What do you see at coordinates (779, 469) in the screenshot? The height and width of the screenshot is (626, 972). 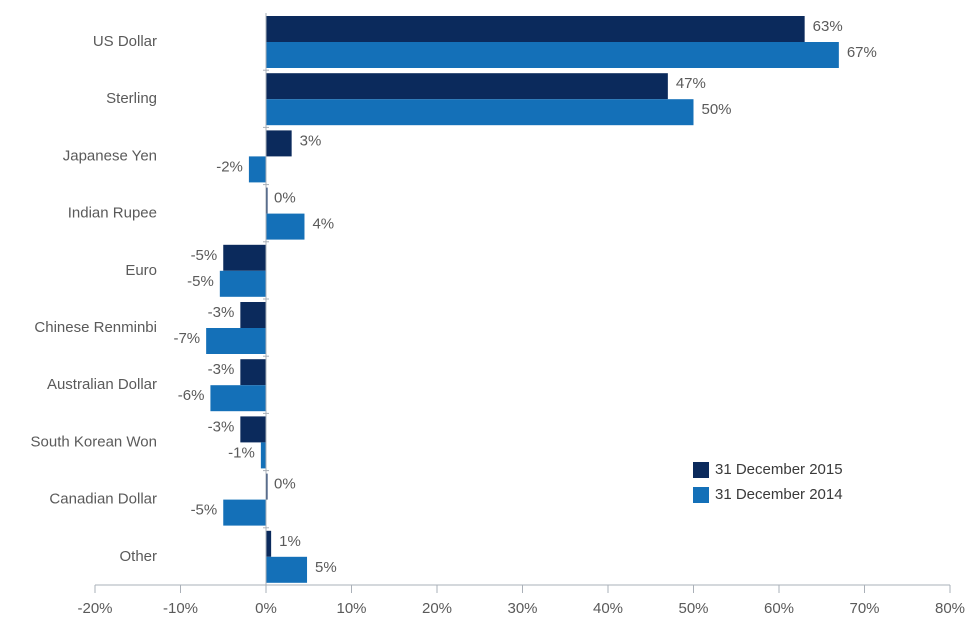 I see `legend-label-series-1: 31 December 2015` at bounding box center [779, 469].